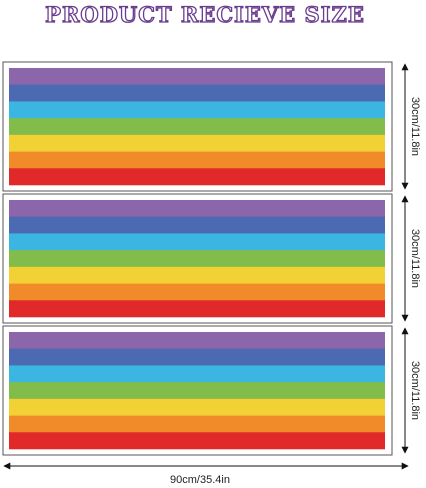  Describe the element at coordinates (200, 480) in the screenshot. I see `width-label: 90cm/35.4in` at that location.